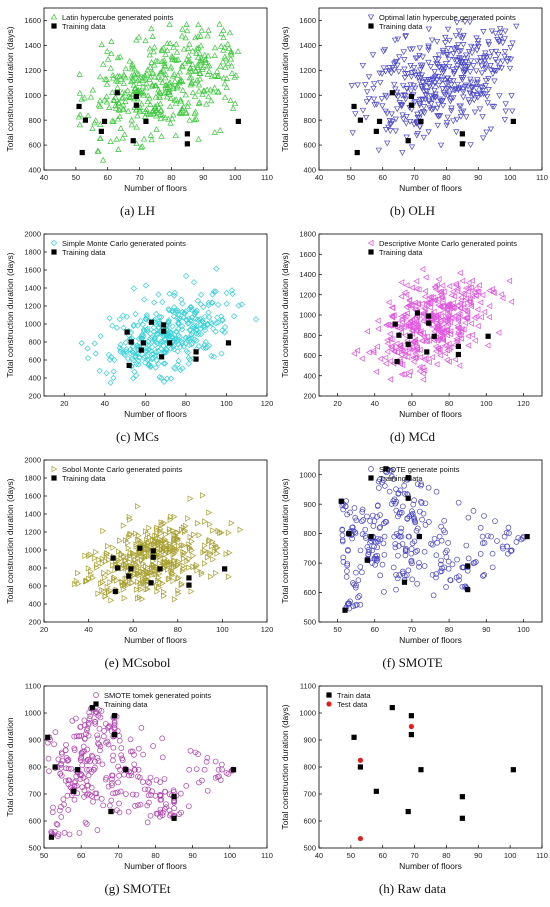  What do you see at coordinates (430, 866) in the screenshot?
I see `x-axis-label: Number of floors` at bounding box center [430, 866].